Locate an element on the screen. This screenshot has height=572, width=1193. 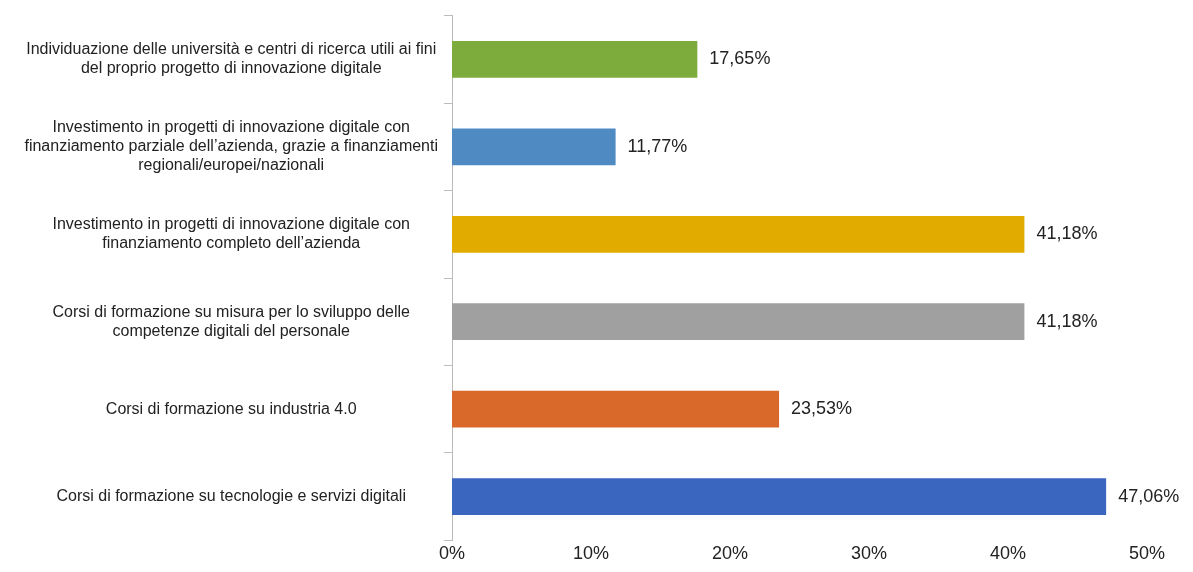
x-tick-label: 50% is located at coordinates (1147, 553).